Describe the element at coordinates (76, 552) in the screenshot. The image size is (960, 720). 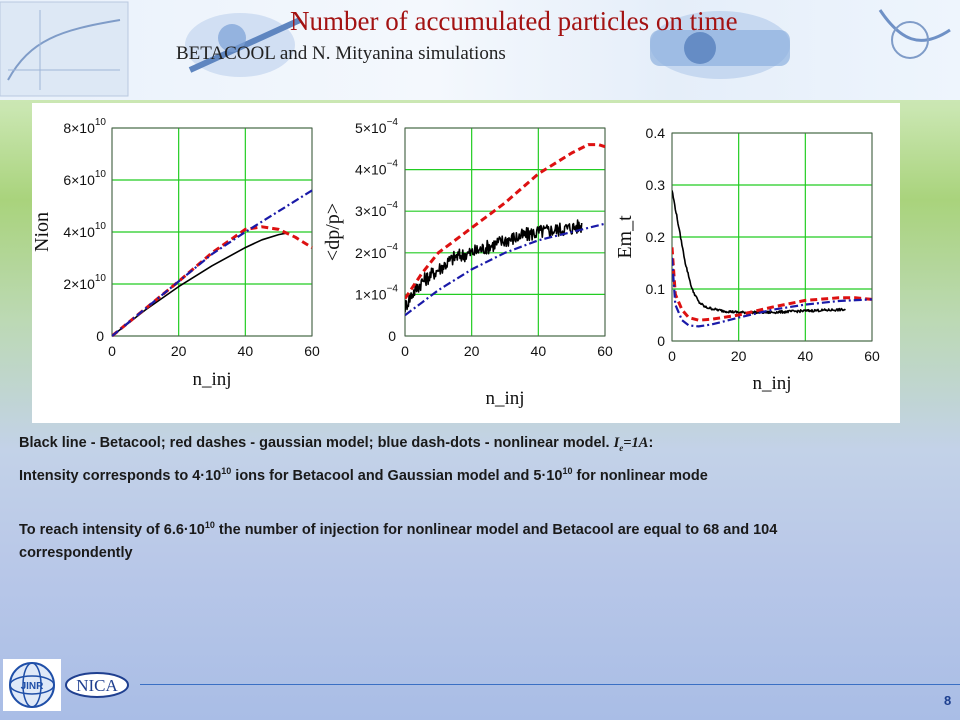
I see `caption-line-correspondently: correspondently` at that location.